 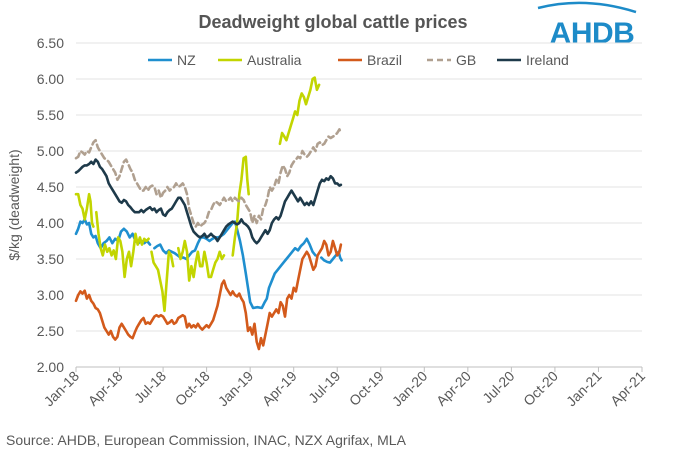 I want to click on logo-text: AHDB, so click(x=592, y=33).